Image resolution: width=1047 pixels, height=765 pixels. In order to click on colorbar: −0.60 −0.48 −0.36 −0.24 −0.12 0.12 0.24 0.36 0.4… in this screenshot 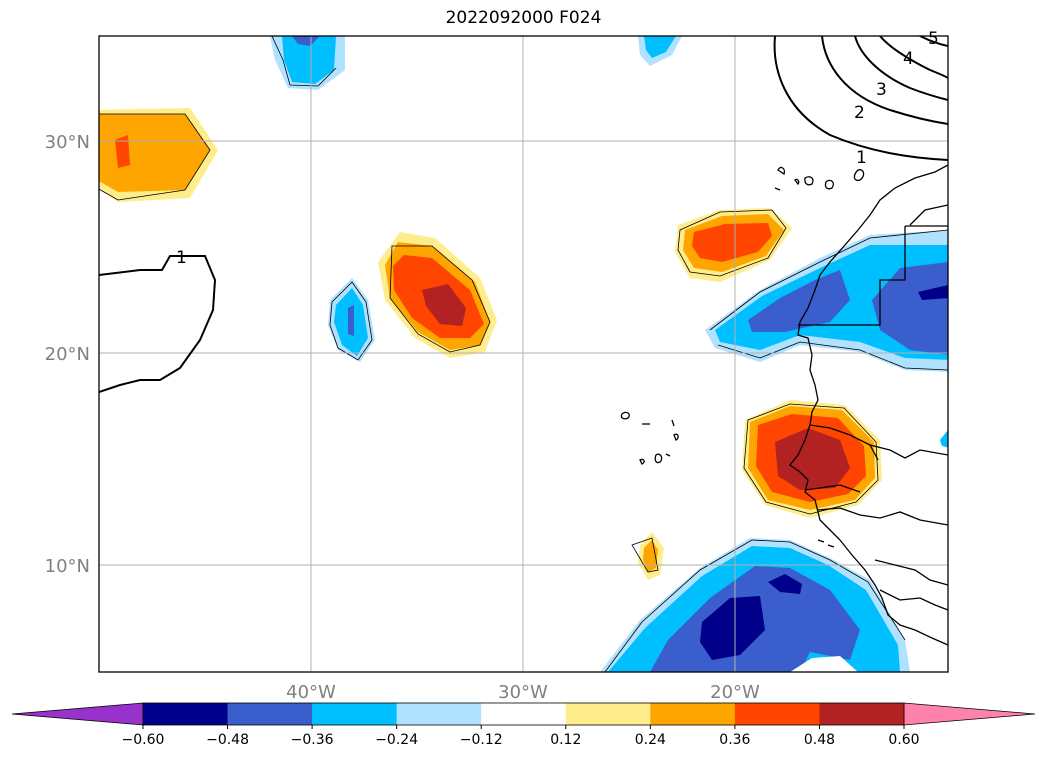, I will do `click(523, 725)`.